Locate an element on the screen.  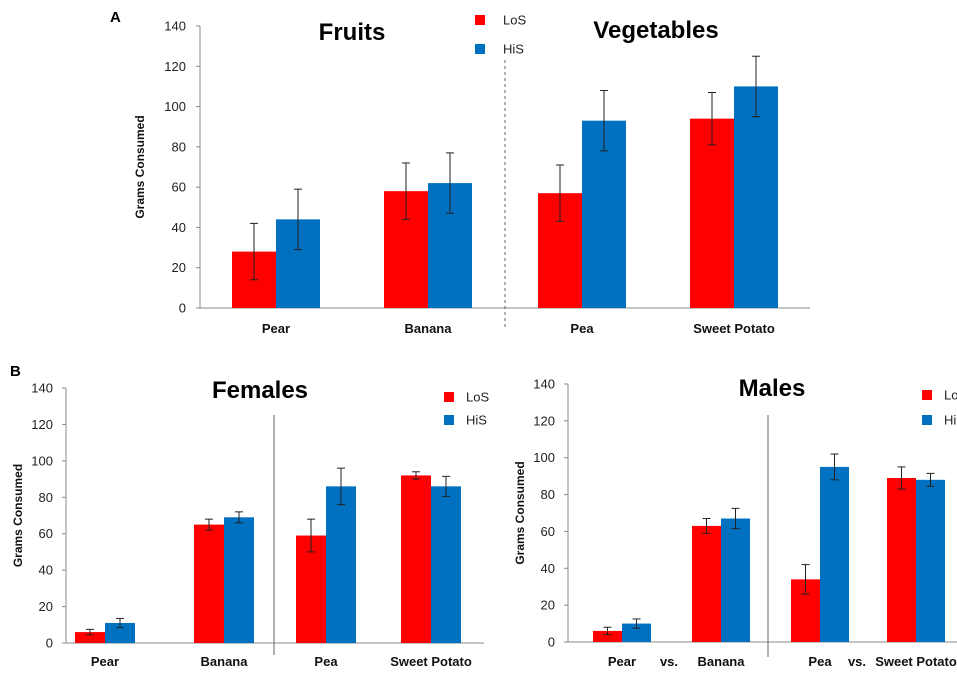
chart-title: Females is located at coordinates (260, 390).